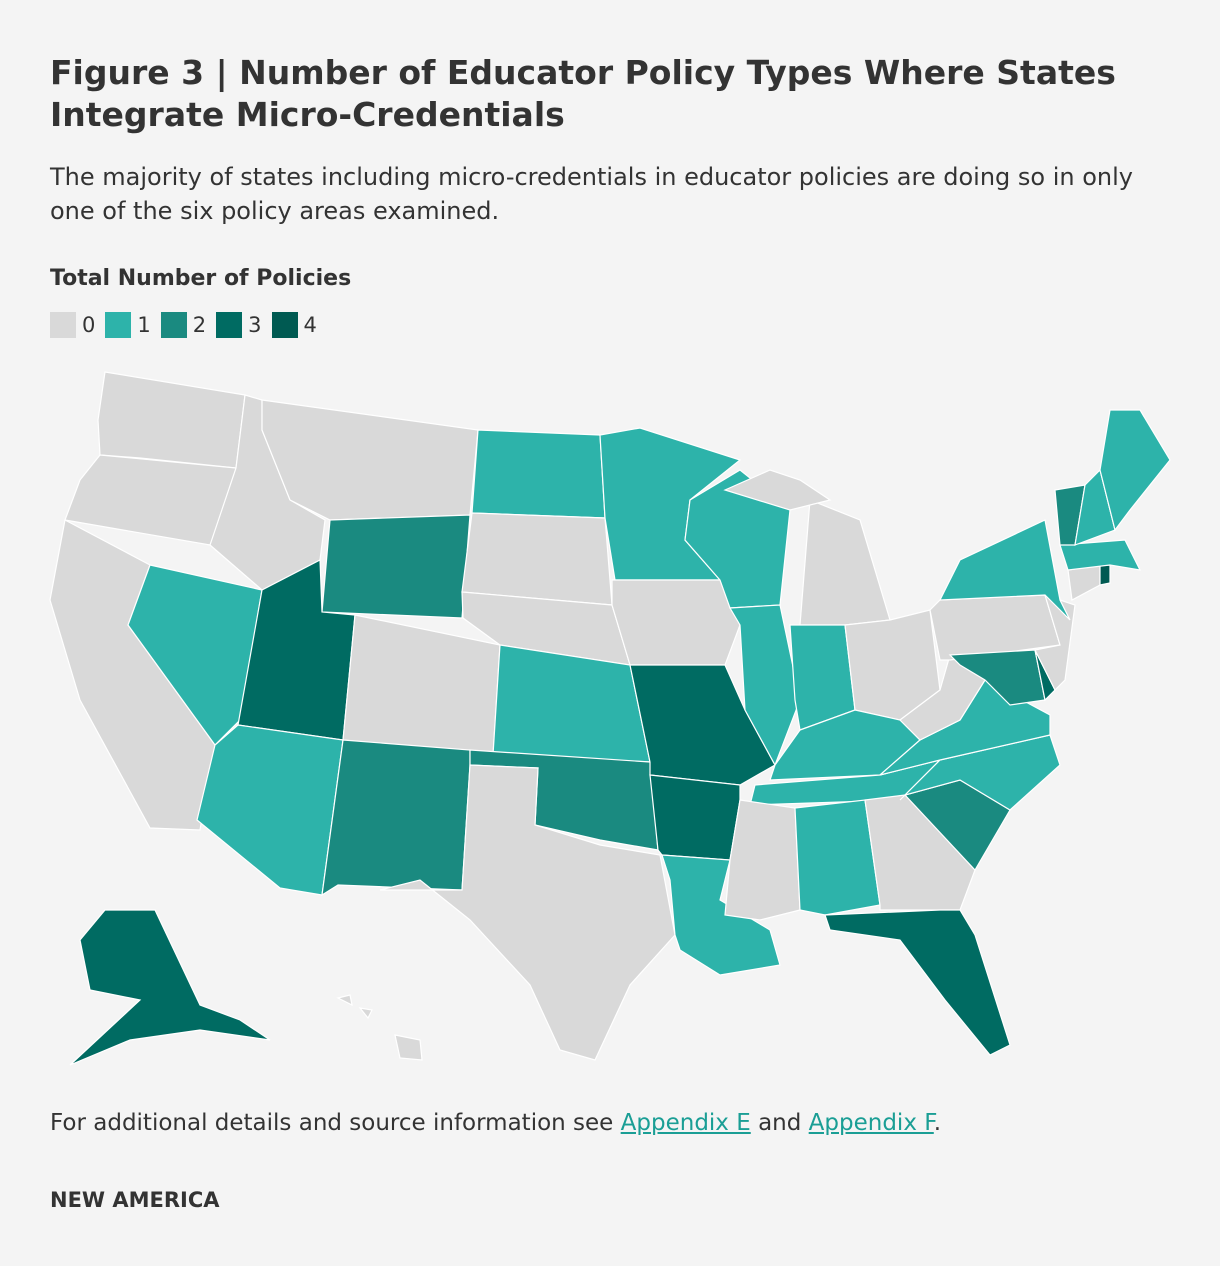 This screenshot has height=1266, width=1220. What do you see at coordinates (89, 325) in the screenshot?
I see `legend-label: 0` at bounding box center [89, 325].